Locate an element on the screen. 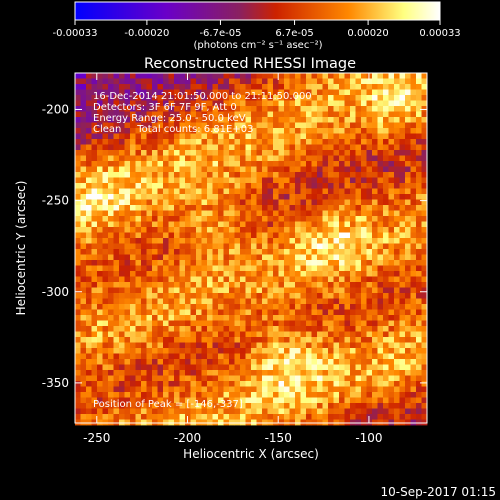 The height and width of the screenshot is (500, 500). info-line-energy: Energy Range: 25.0 - 50.0 keV is located at coordinates (169, 118).